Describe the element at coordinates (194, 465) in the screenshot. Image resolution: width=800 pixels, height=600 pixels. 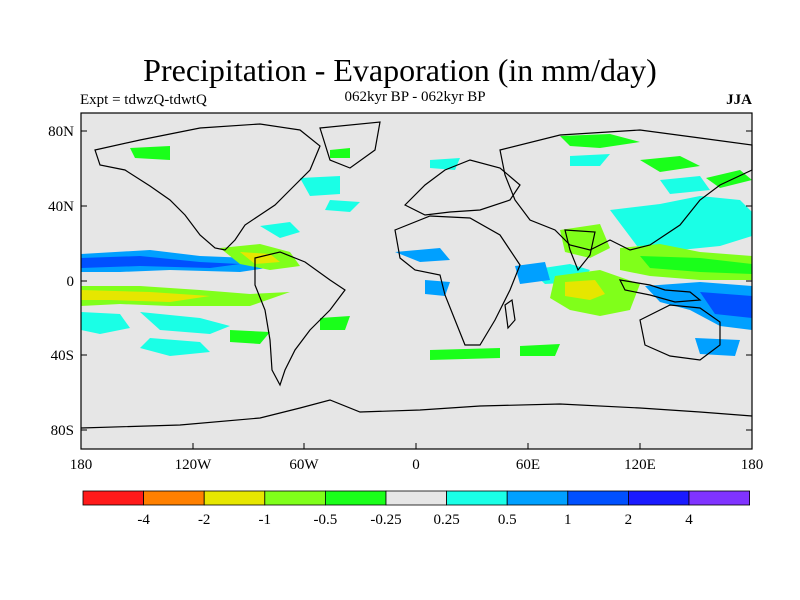
I see `lon-tick-label: 120W` at that location.